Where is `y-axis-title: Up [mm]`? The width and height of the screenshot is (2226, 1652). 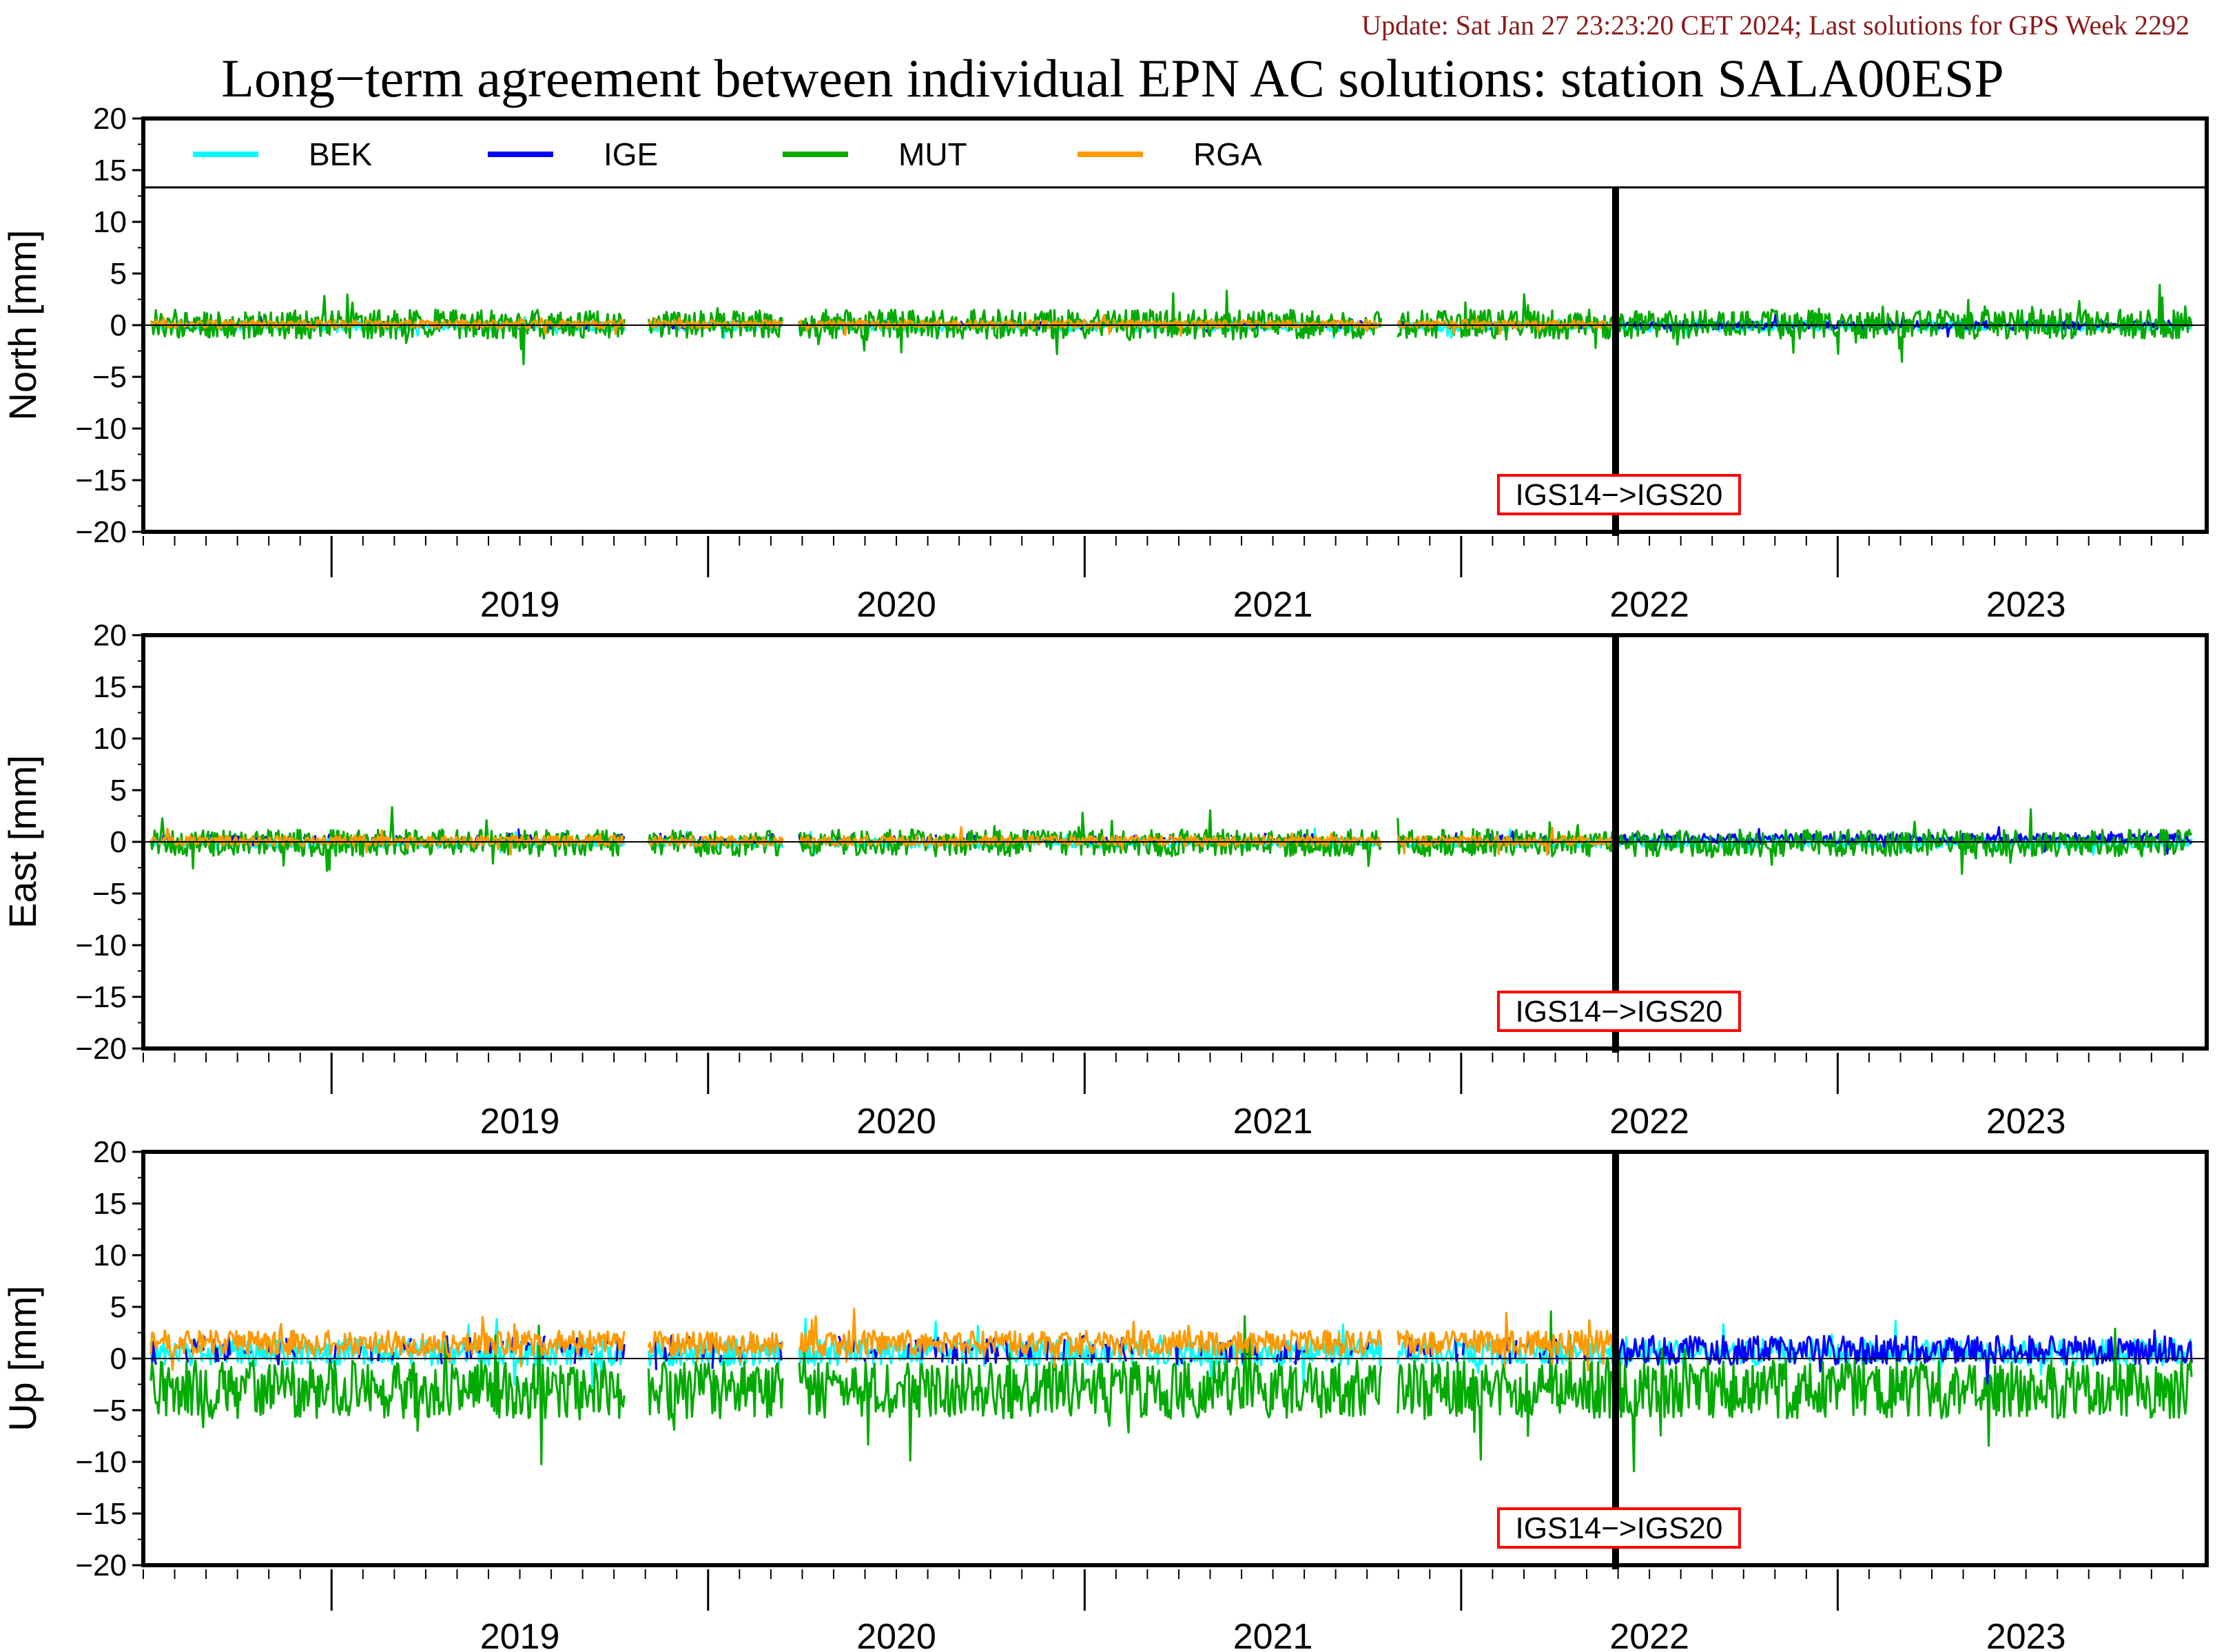
y-axis-title: Up [mm] is located at coordinates (22, 1359).